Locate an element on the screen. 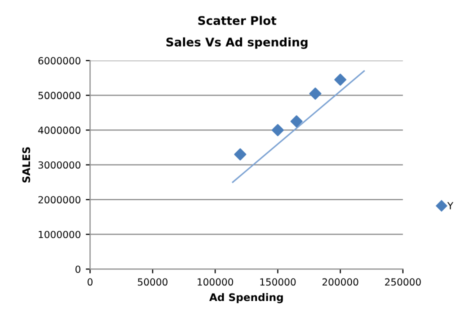 This screenshot has height=331, width=474. x-axis-title: Ad Spending is located at coordinates (246, 298).